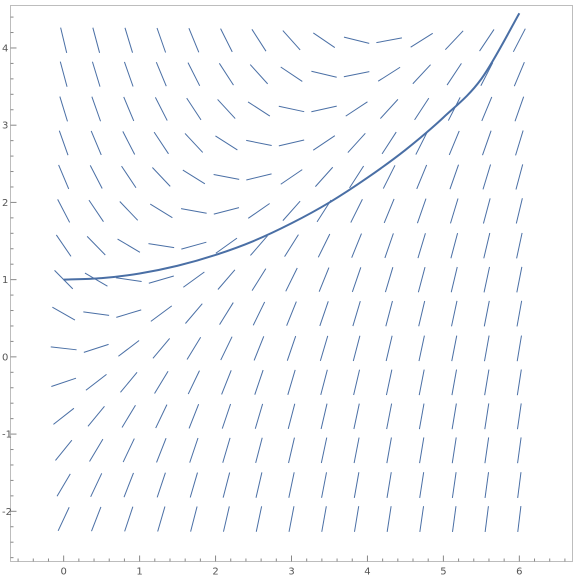 Image resolution: width=576 pixels, height=577 pixels. Describe the element at coordinates (9, 287) in the screenshot. I see `y-axis: -2 -1 0 1 2 3 4` at that location.